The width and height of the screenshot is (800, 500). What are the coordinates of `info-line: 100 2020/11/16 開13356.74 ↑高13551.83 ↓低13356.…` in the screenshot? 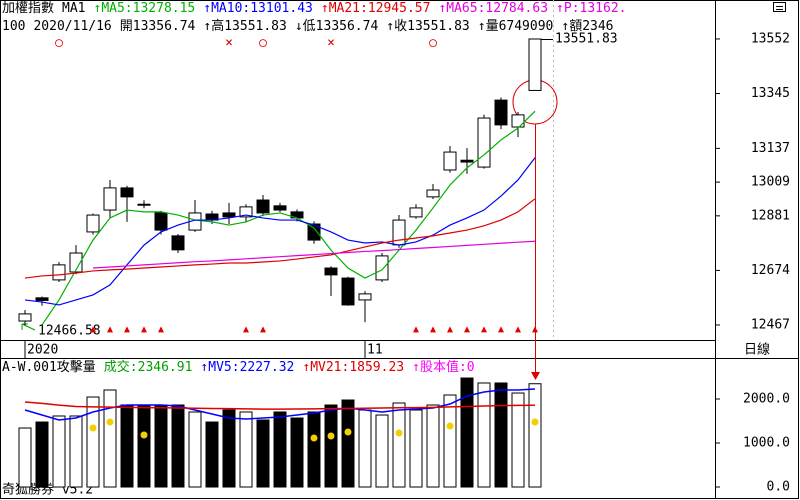 It's located at (357, 26).